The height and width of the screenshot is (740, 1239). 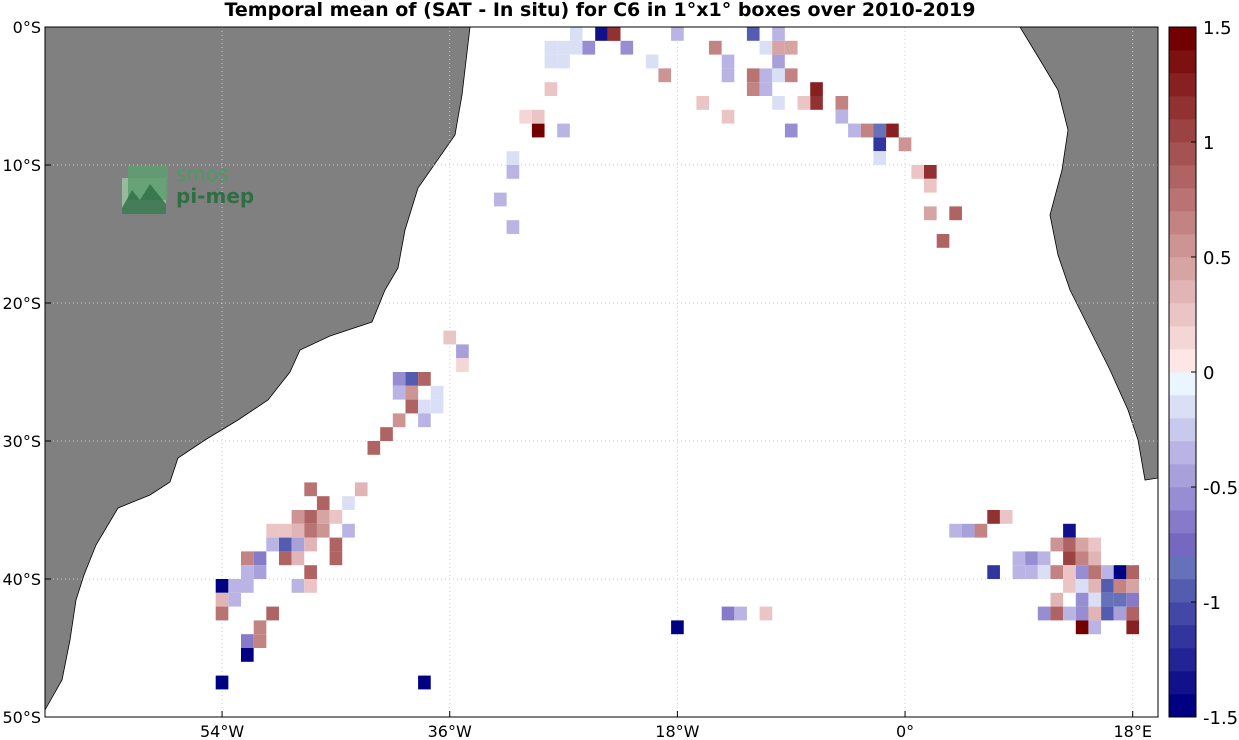 I want to click on logo-text-smos: smos, so click(x=202, y=174).